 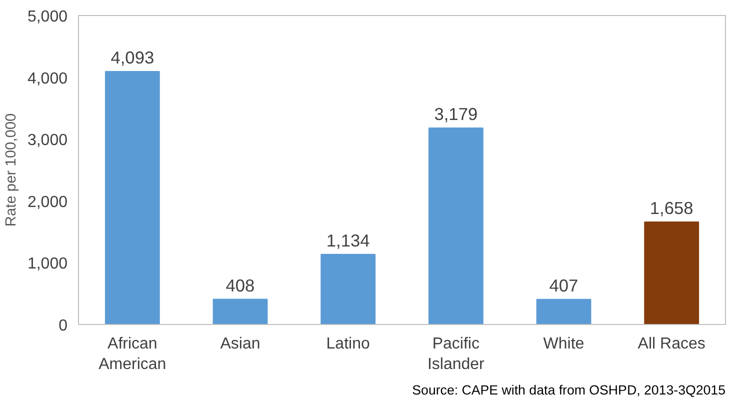 I want to click on y-axis-title: Rate per 100,000, so click(x=11, y=170).